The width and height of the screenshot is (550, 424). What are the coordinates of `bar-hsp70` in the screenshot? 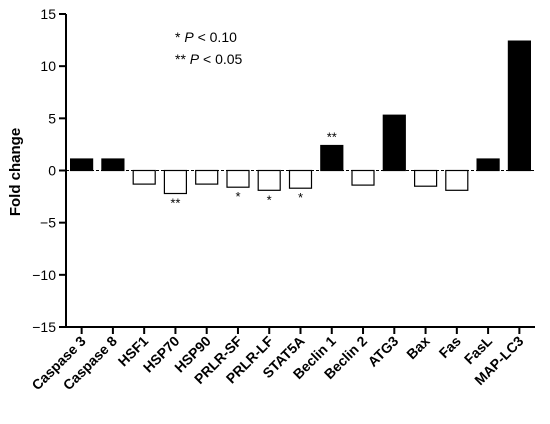 It's located at (175, 182).